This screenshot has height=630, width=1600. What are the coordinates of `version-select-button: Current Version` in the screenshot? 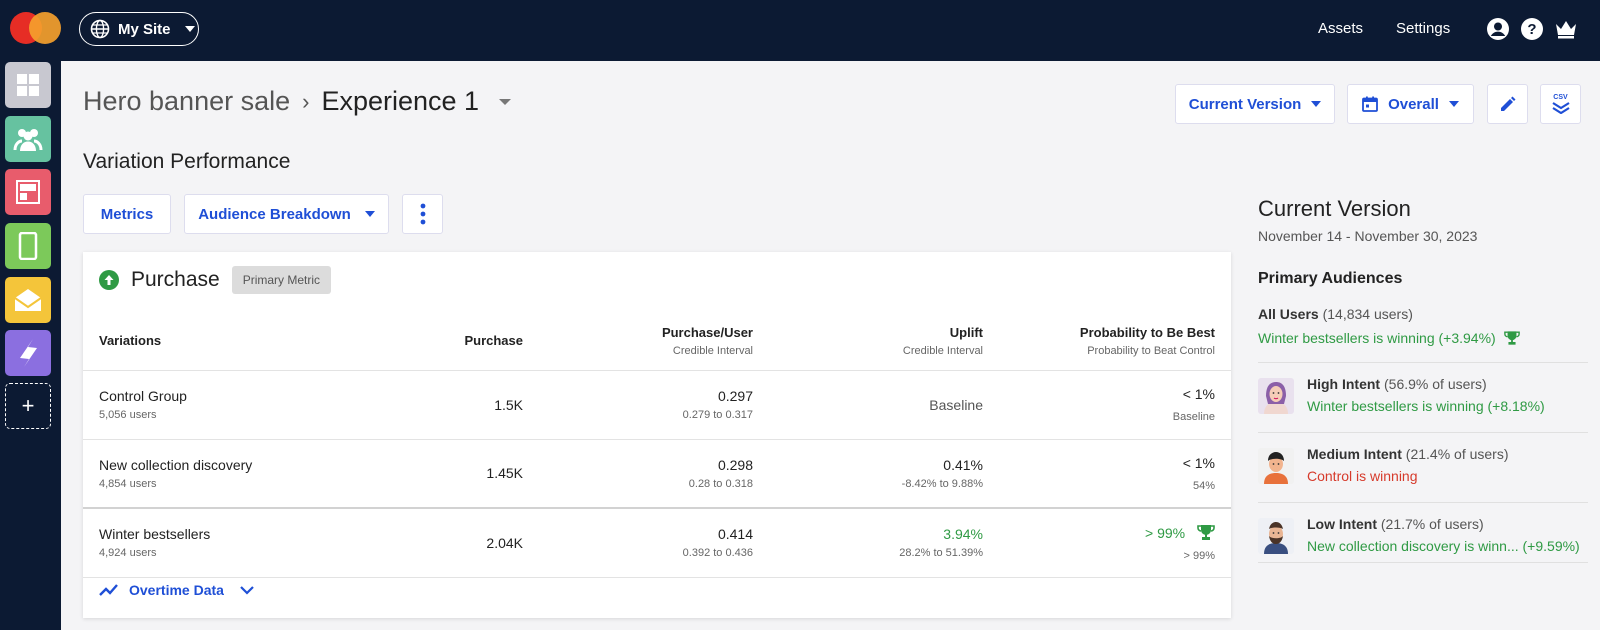 It's located at (1255, 104).